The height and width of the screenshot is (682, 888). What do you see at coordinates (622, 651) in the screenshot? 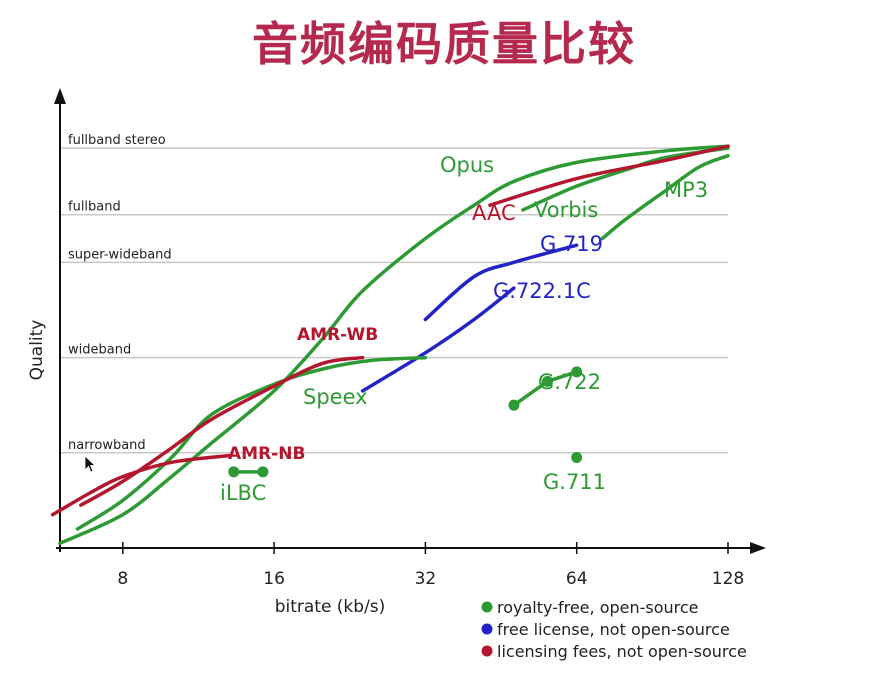
I see `legend-label: licensing fees, not open-source` at bounding box center [622, 651].